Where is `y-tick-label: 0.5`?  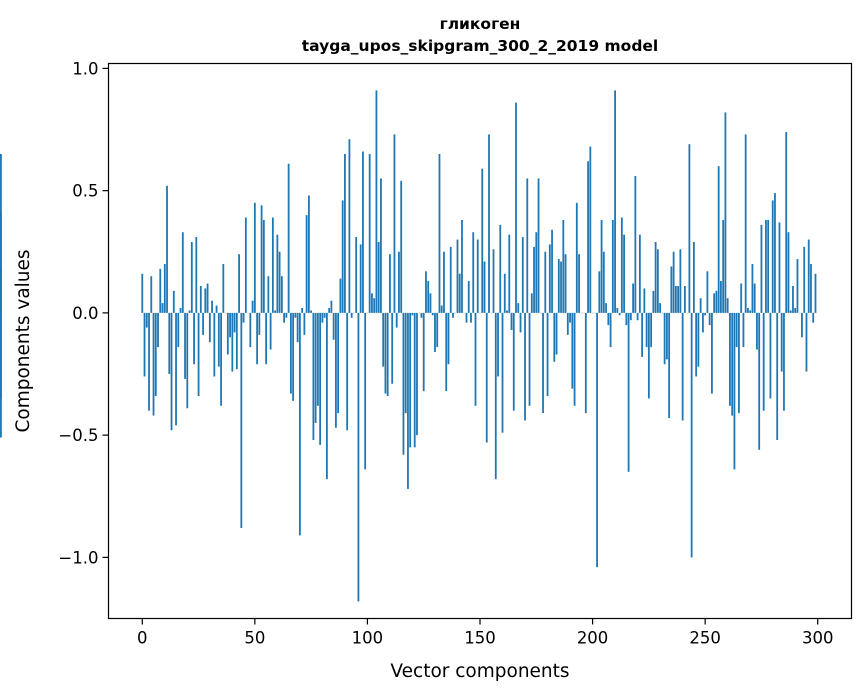
y-tick-label: 0.5 is located at coordinates (85, 191).